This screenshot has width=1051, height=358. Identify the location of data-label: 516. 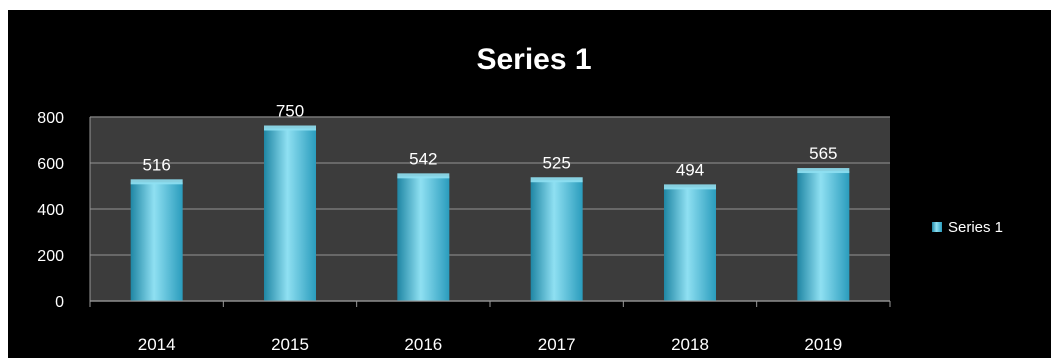
(156, 164).